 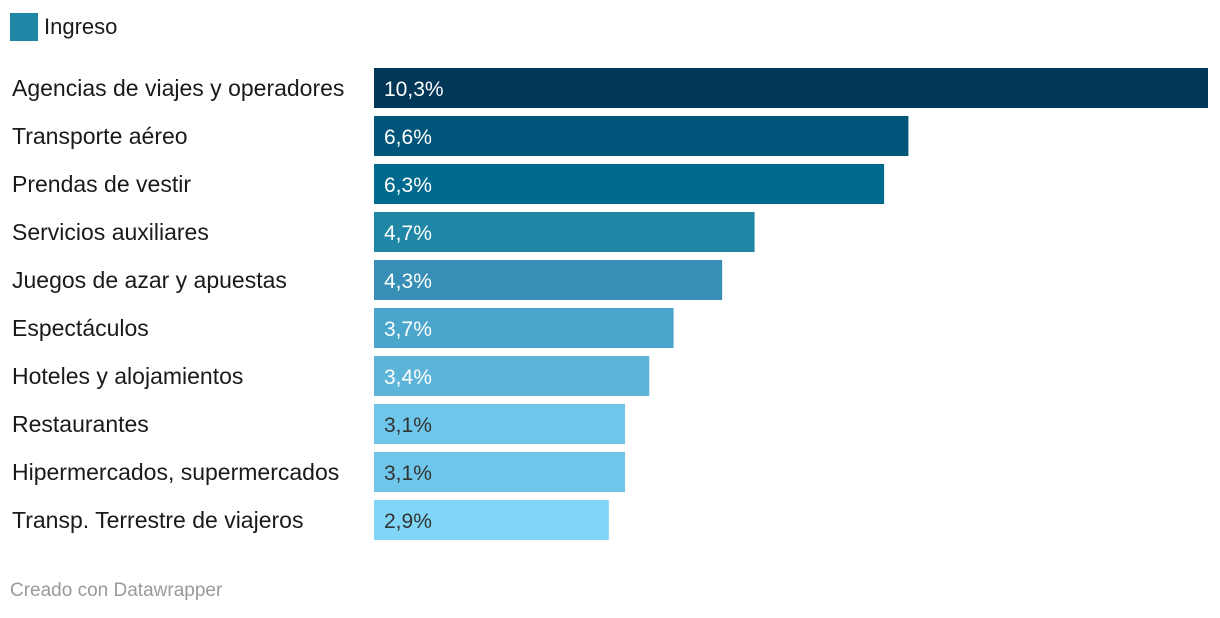 I want to click on value-label: 3,4%, so click(x=408, y=377).